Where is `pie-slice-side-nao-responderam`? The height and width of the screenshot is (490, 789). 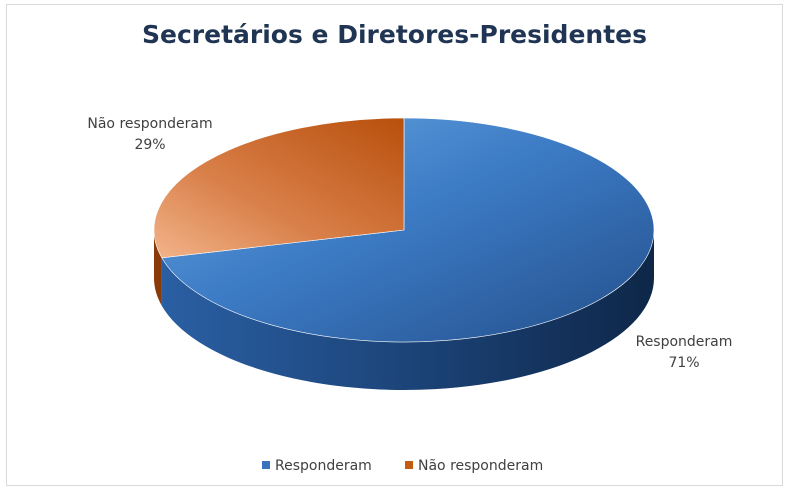 pie-slice-side-nao-responderam is located at coordinates (158, 268).